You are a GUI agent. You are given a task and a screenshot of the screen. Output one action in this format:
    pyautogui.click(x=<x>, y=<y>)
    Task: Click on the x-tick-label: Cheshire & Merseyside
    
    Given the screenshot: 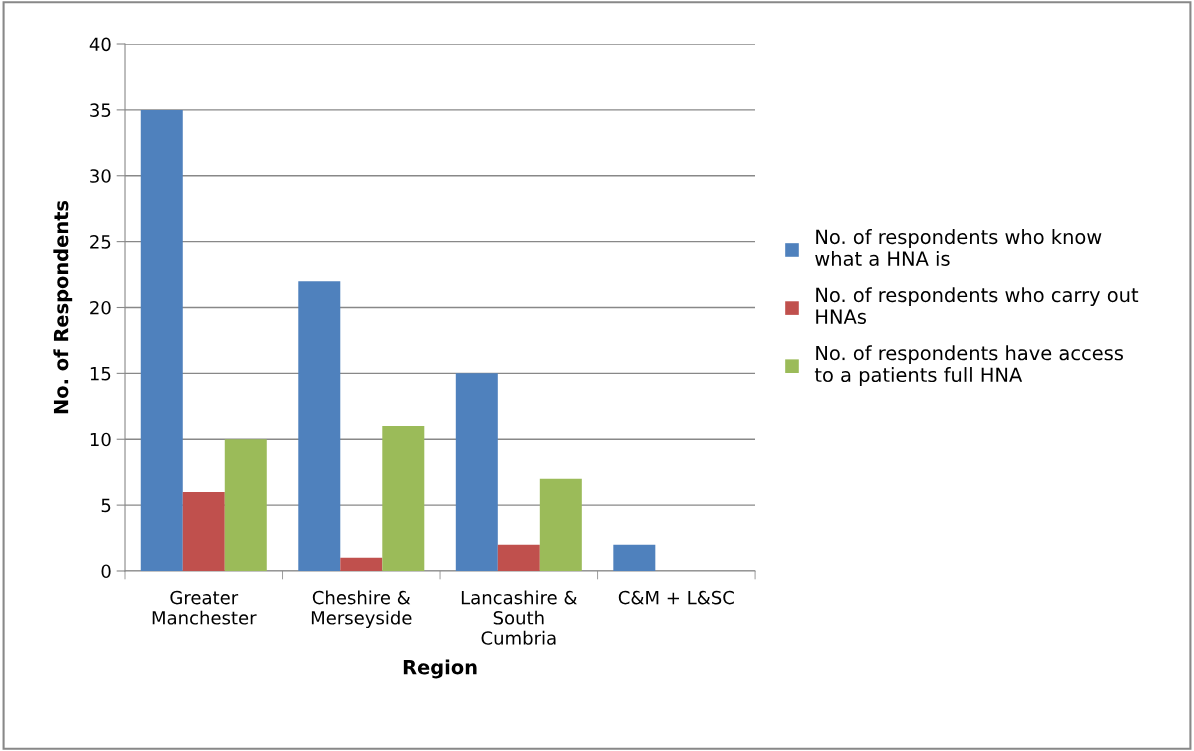 What is the action you would take?
    pyautogui.click(x=361, y=609)
    